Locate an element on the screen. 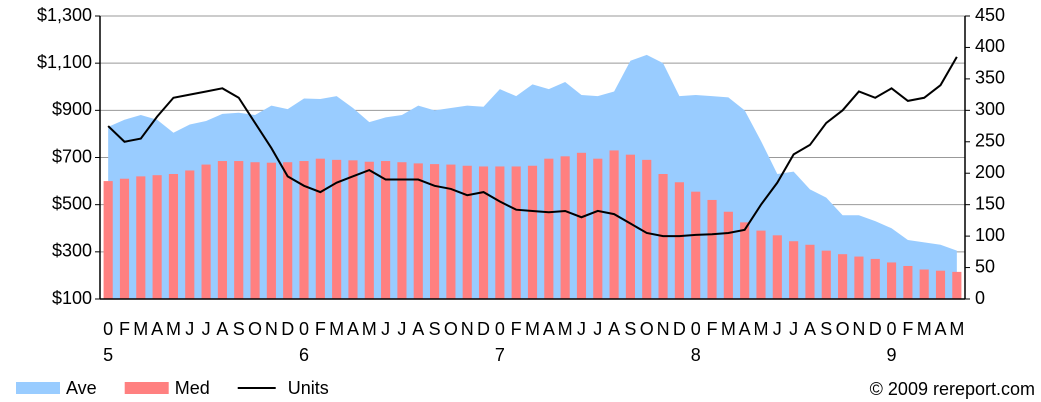 Image resolution: width=1041 pixels, height=402 pixels. year-label: 8 is located at coordinates (696, 355).